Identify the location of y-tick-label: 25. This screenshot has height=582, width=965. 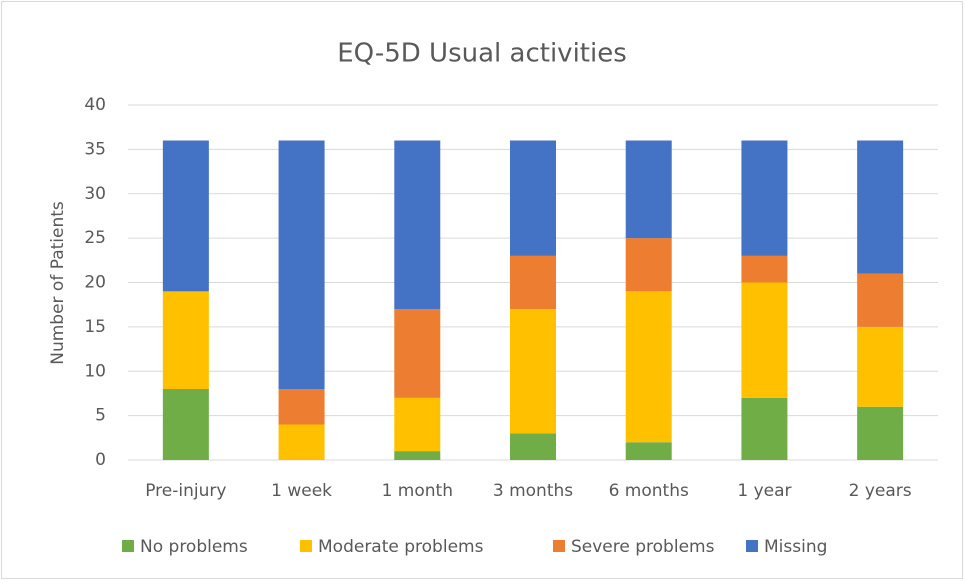
(95, 238).